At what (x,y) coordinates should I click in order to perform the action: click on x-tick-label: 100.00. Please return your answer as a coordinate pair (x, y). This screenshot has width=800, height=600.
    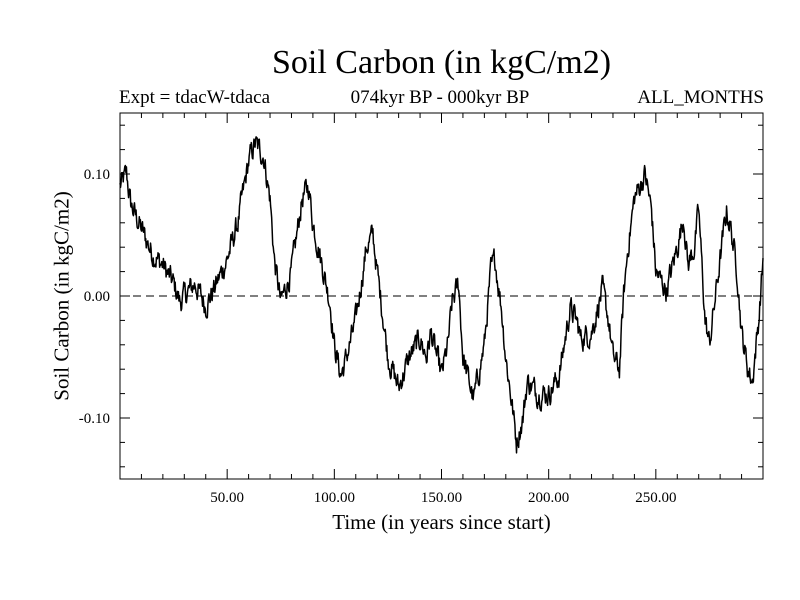
    Looking at the image, I should click on (334, 498).